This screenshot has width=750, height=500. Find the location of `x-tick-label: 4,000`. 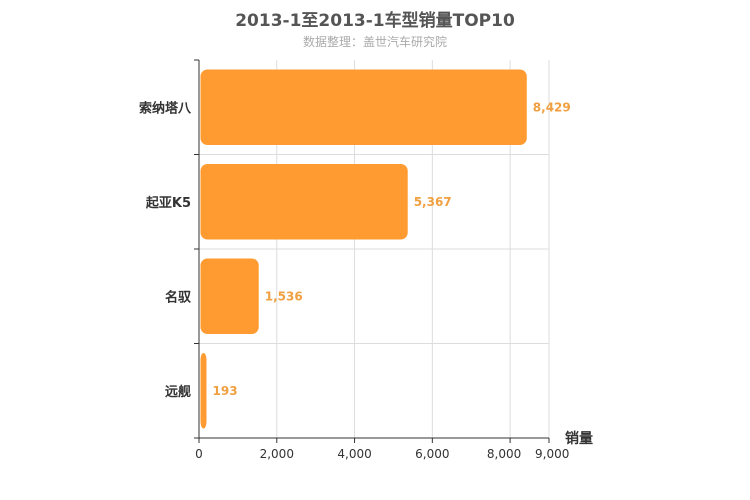

x-tick-label: 4,000 is located at coordinates (354, 454).